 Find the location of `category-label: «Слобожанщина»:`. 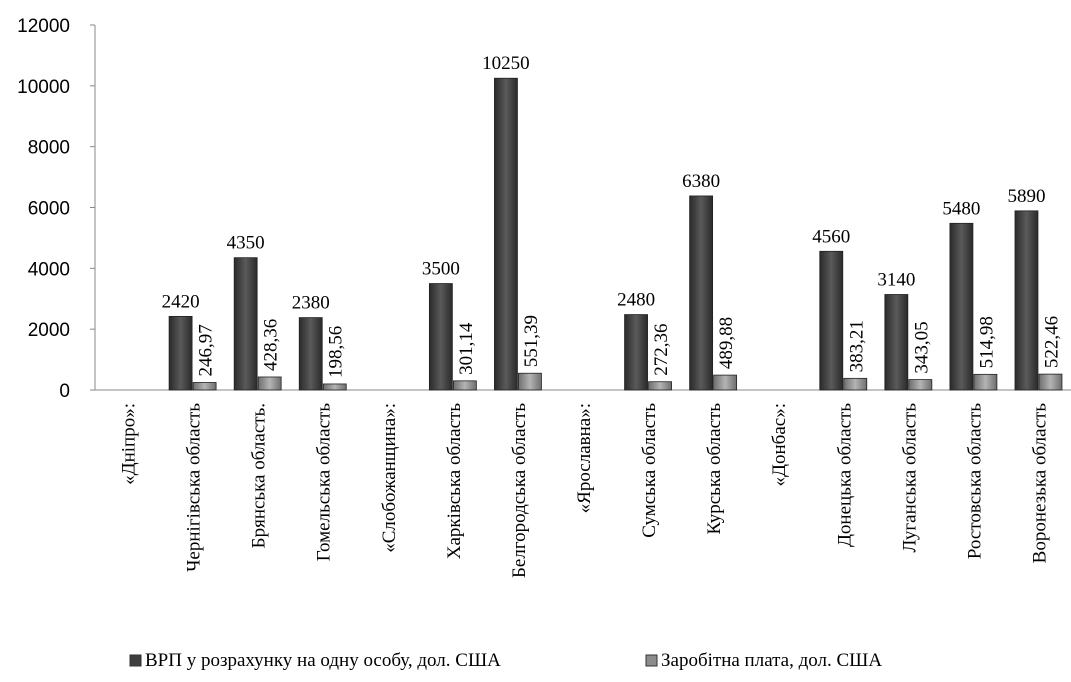

category-label: «Слобожанщина»: is located at coordinates (389, 478).